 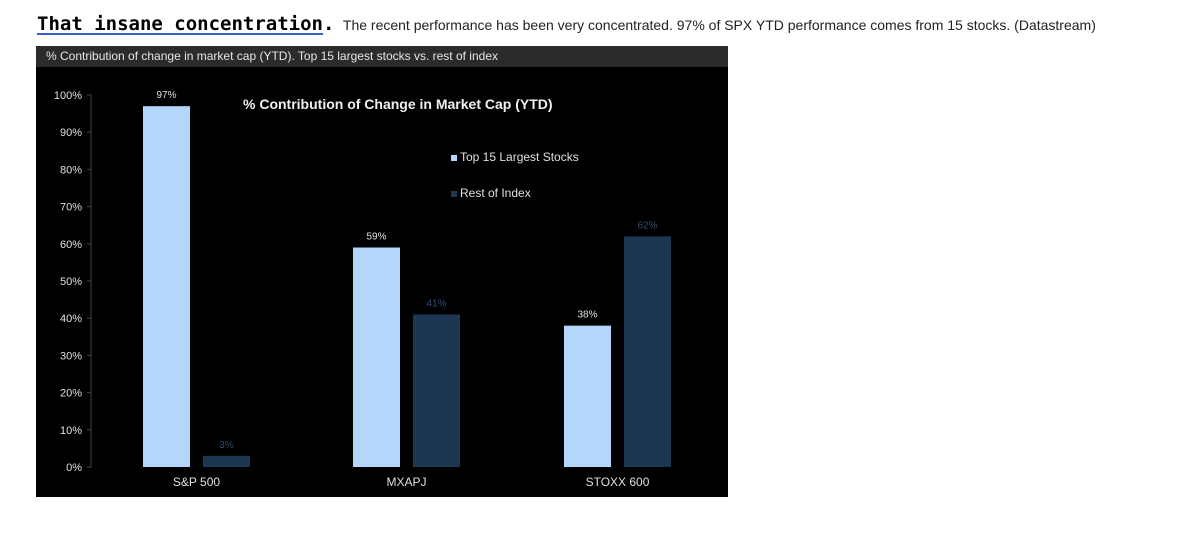 What do you see at coordinates (196, 482) in the screenshot?
I see `x-tick-label: S&P 500` at bounding box center [196, 482].